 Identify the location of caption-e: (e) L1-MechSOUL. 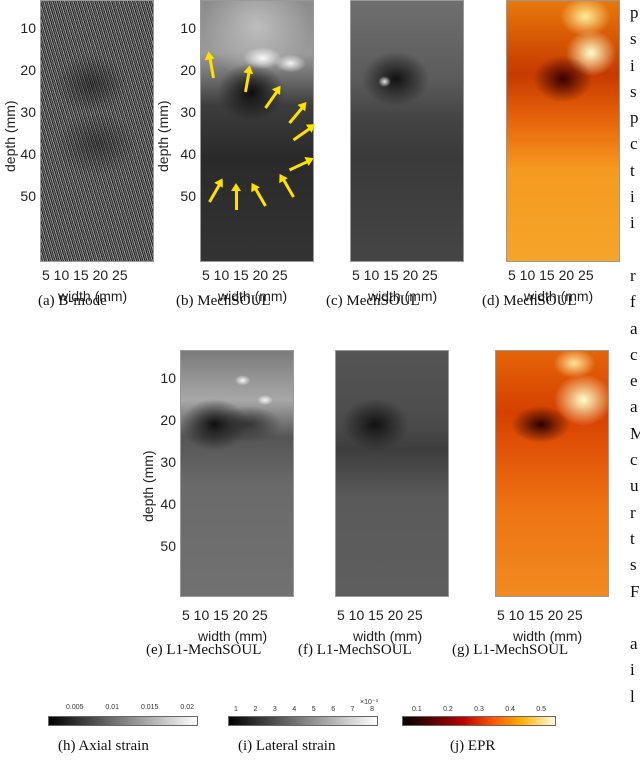
(204, 650).